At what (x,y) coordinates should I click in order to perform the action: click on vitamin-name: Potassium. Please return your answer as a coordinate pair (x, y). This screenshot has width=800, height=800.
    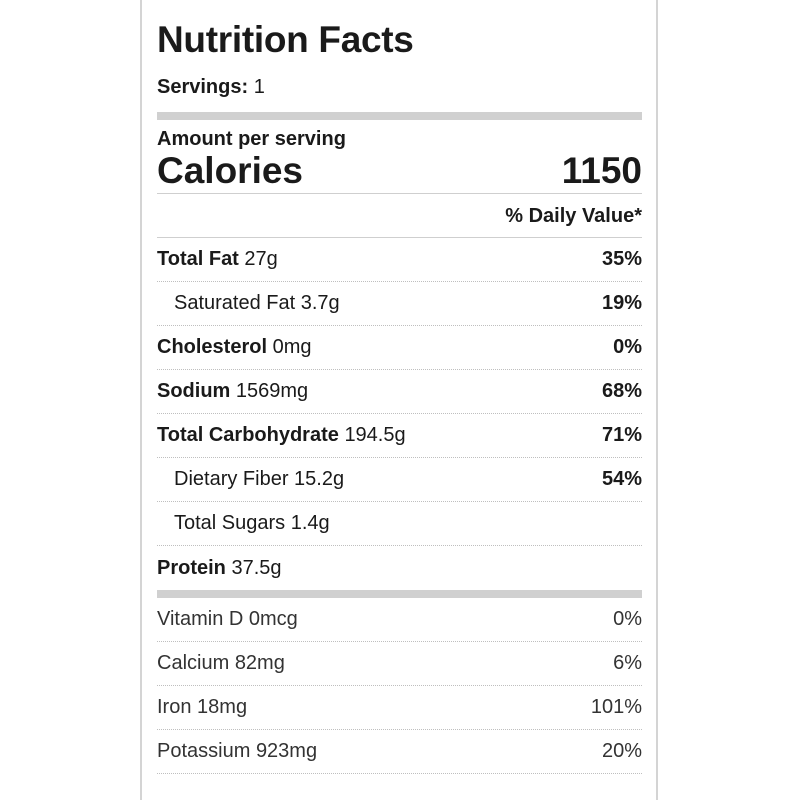
    Looking at the image, I should click on (204, 751).